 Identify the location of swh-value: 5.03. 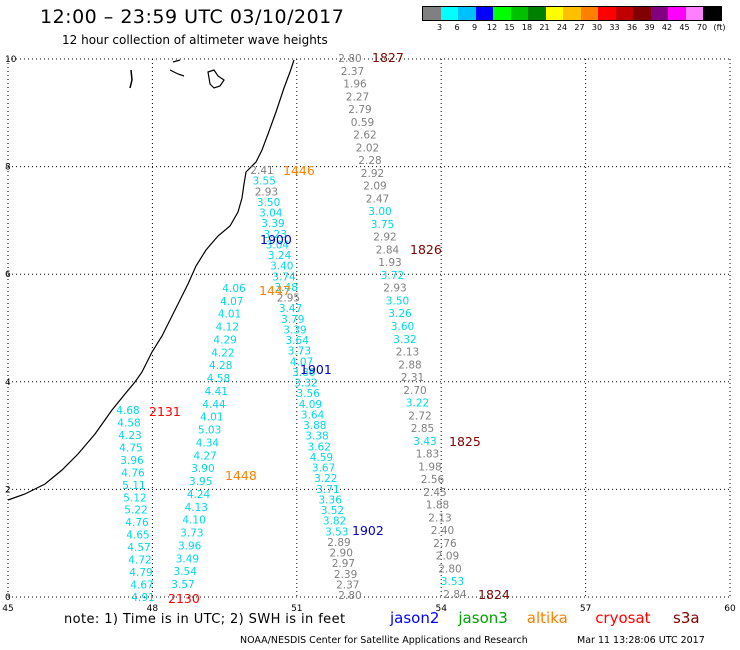
(209, 431).